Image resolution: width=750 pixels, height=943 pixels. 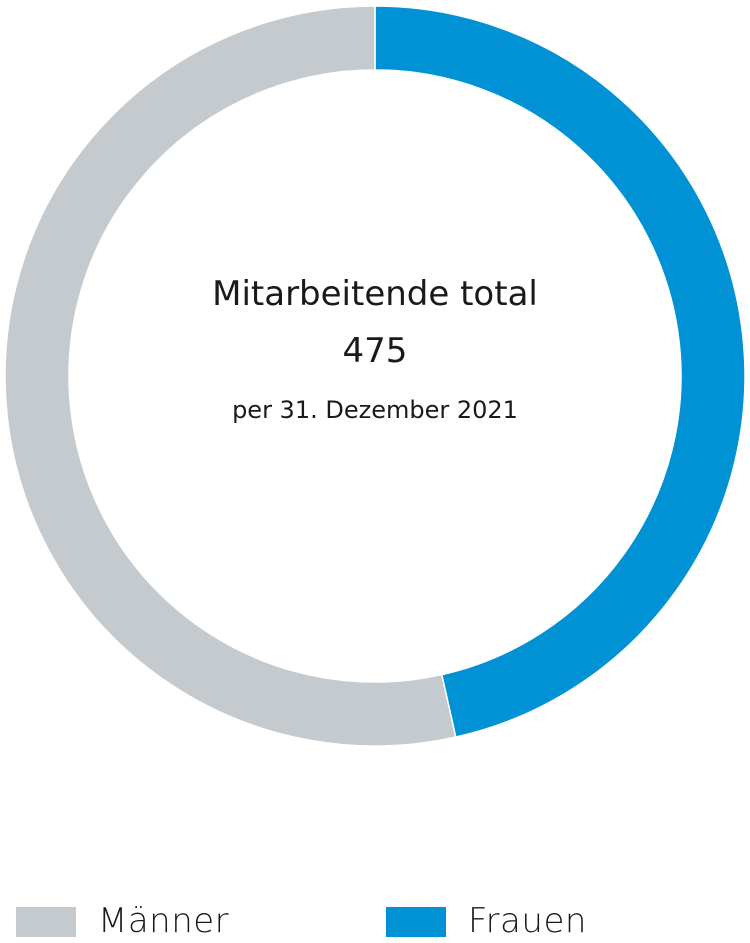 I want to click on legend-item-frauen: Frauen, so click(x=486, y=921).